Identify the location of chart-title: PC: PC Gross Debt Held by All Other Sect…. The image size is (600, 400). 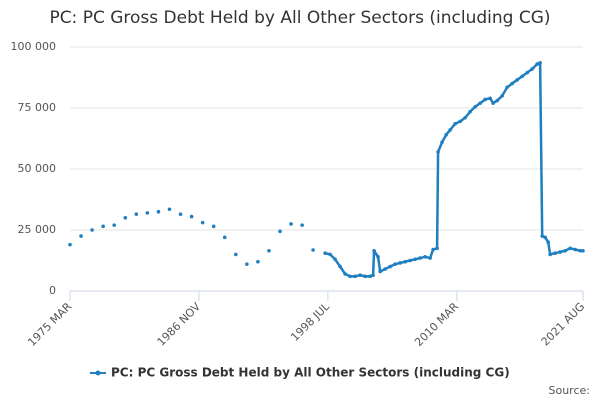
(299, 18).